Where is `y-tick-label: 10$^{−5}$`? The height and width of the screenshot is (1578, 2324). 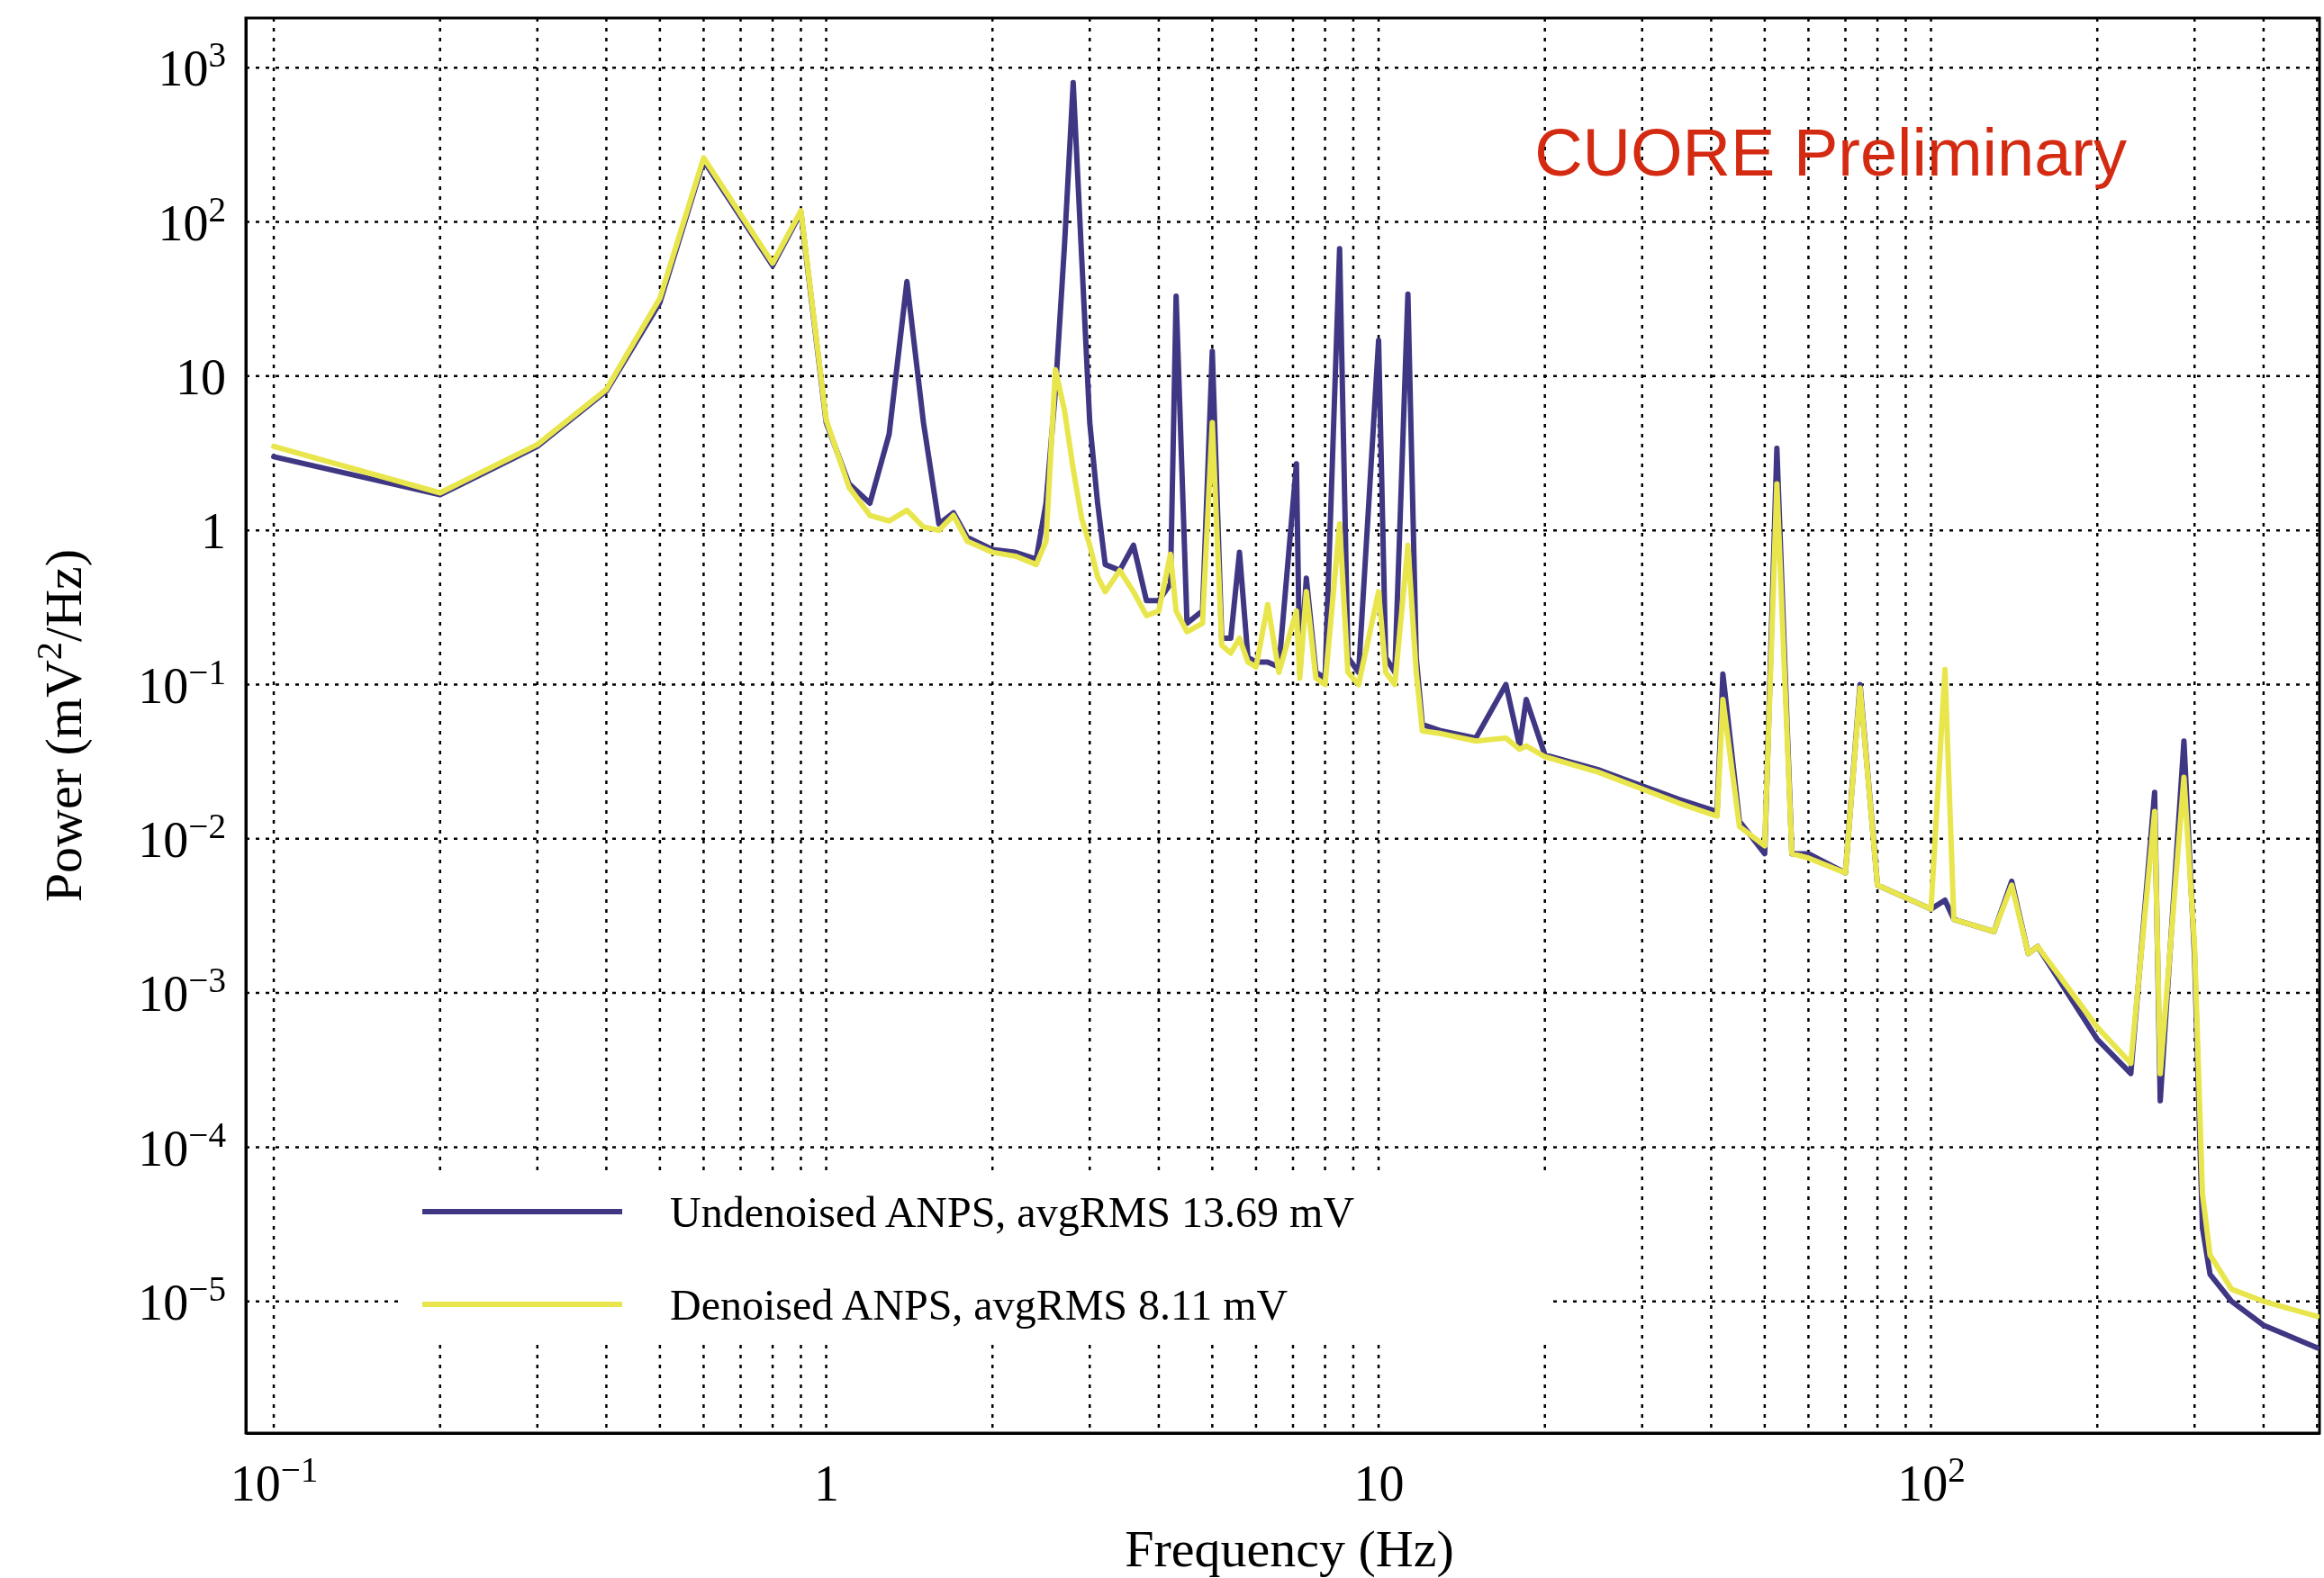
y-tick-label: 10$^{−5}$ is located at coordinates (182, 1299).